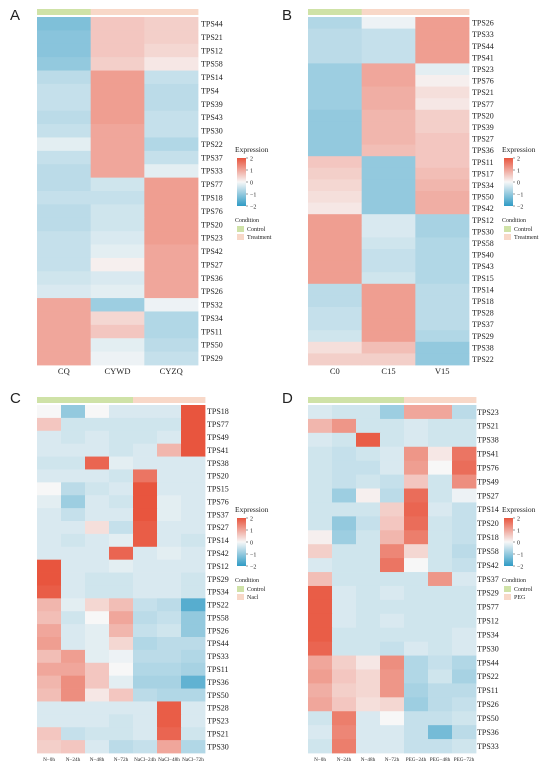 The width and height of the screenshot is (550, 764). What do you see at coordinates (514, 581) in the screenshot?
I see `condition-legend-title: Condition` at bounding box center [514, 581].